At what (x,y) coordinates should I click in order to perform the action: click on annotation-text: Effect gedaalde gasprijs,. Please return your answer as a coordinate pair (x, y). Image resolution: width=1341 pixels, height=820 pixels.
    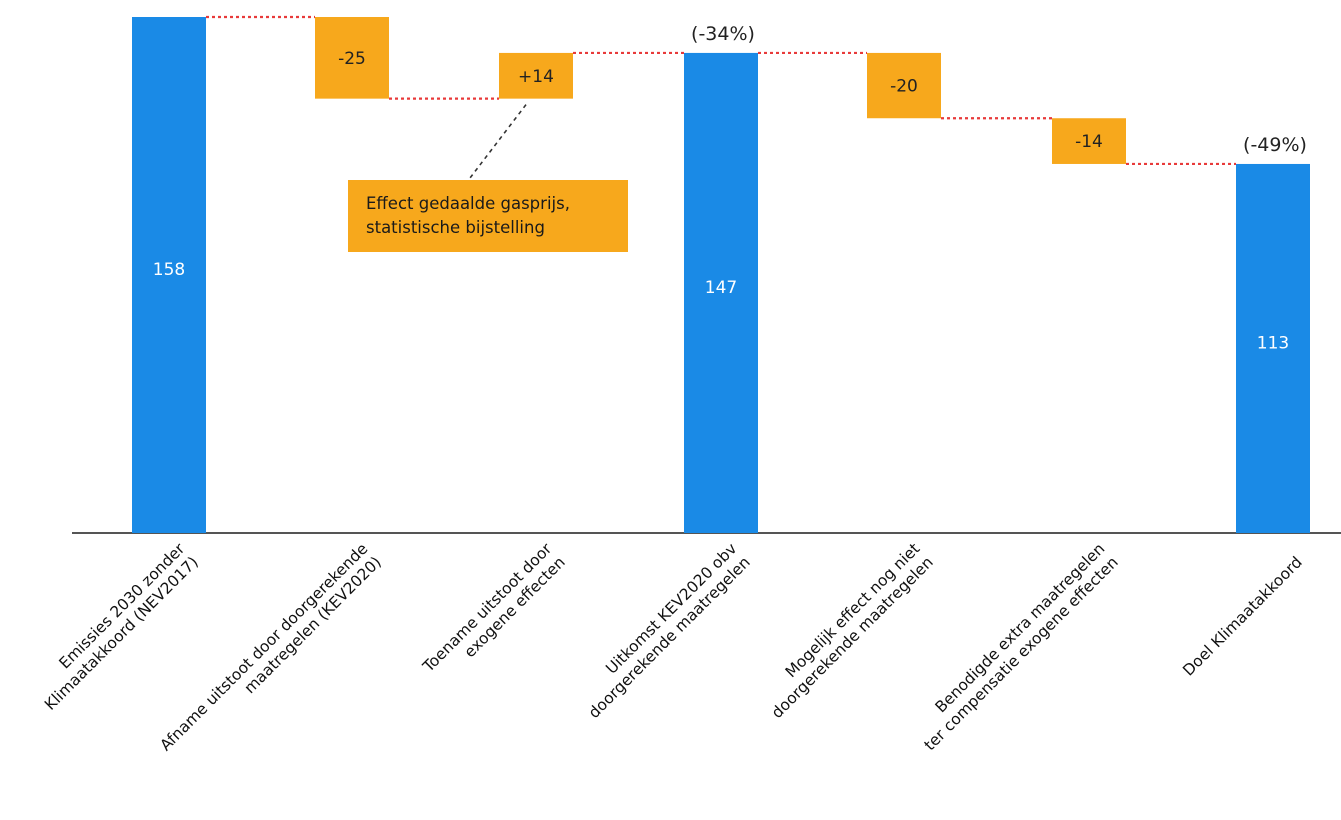
    Looking at the image, I should click on (468, 203).